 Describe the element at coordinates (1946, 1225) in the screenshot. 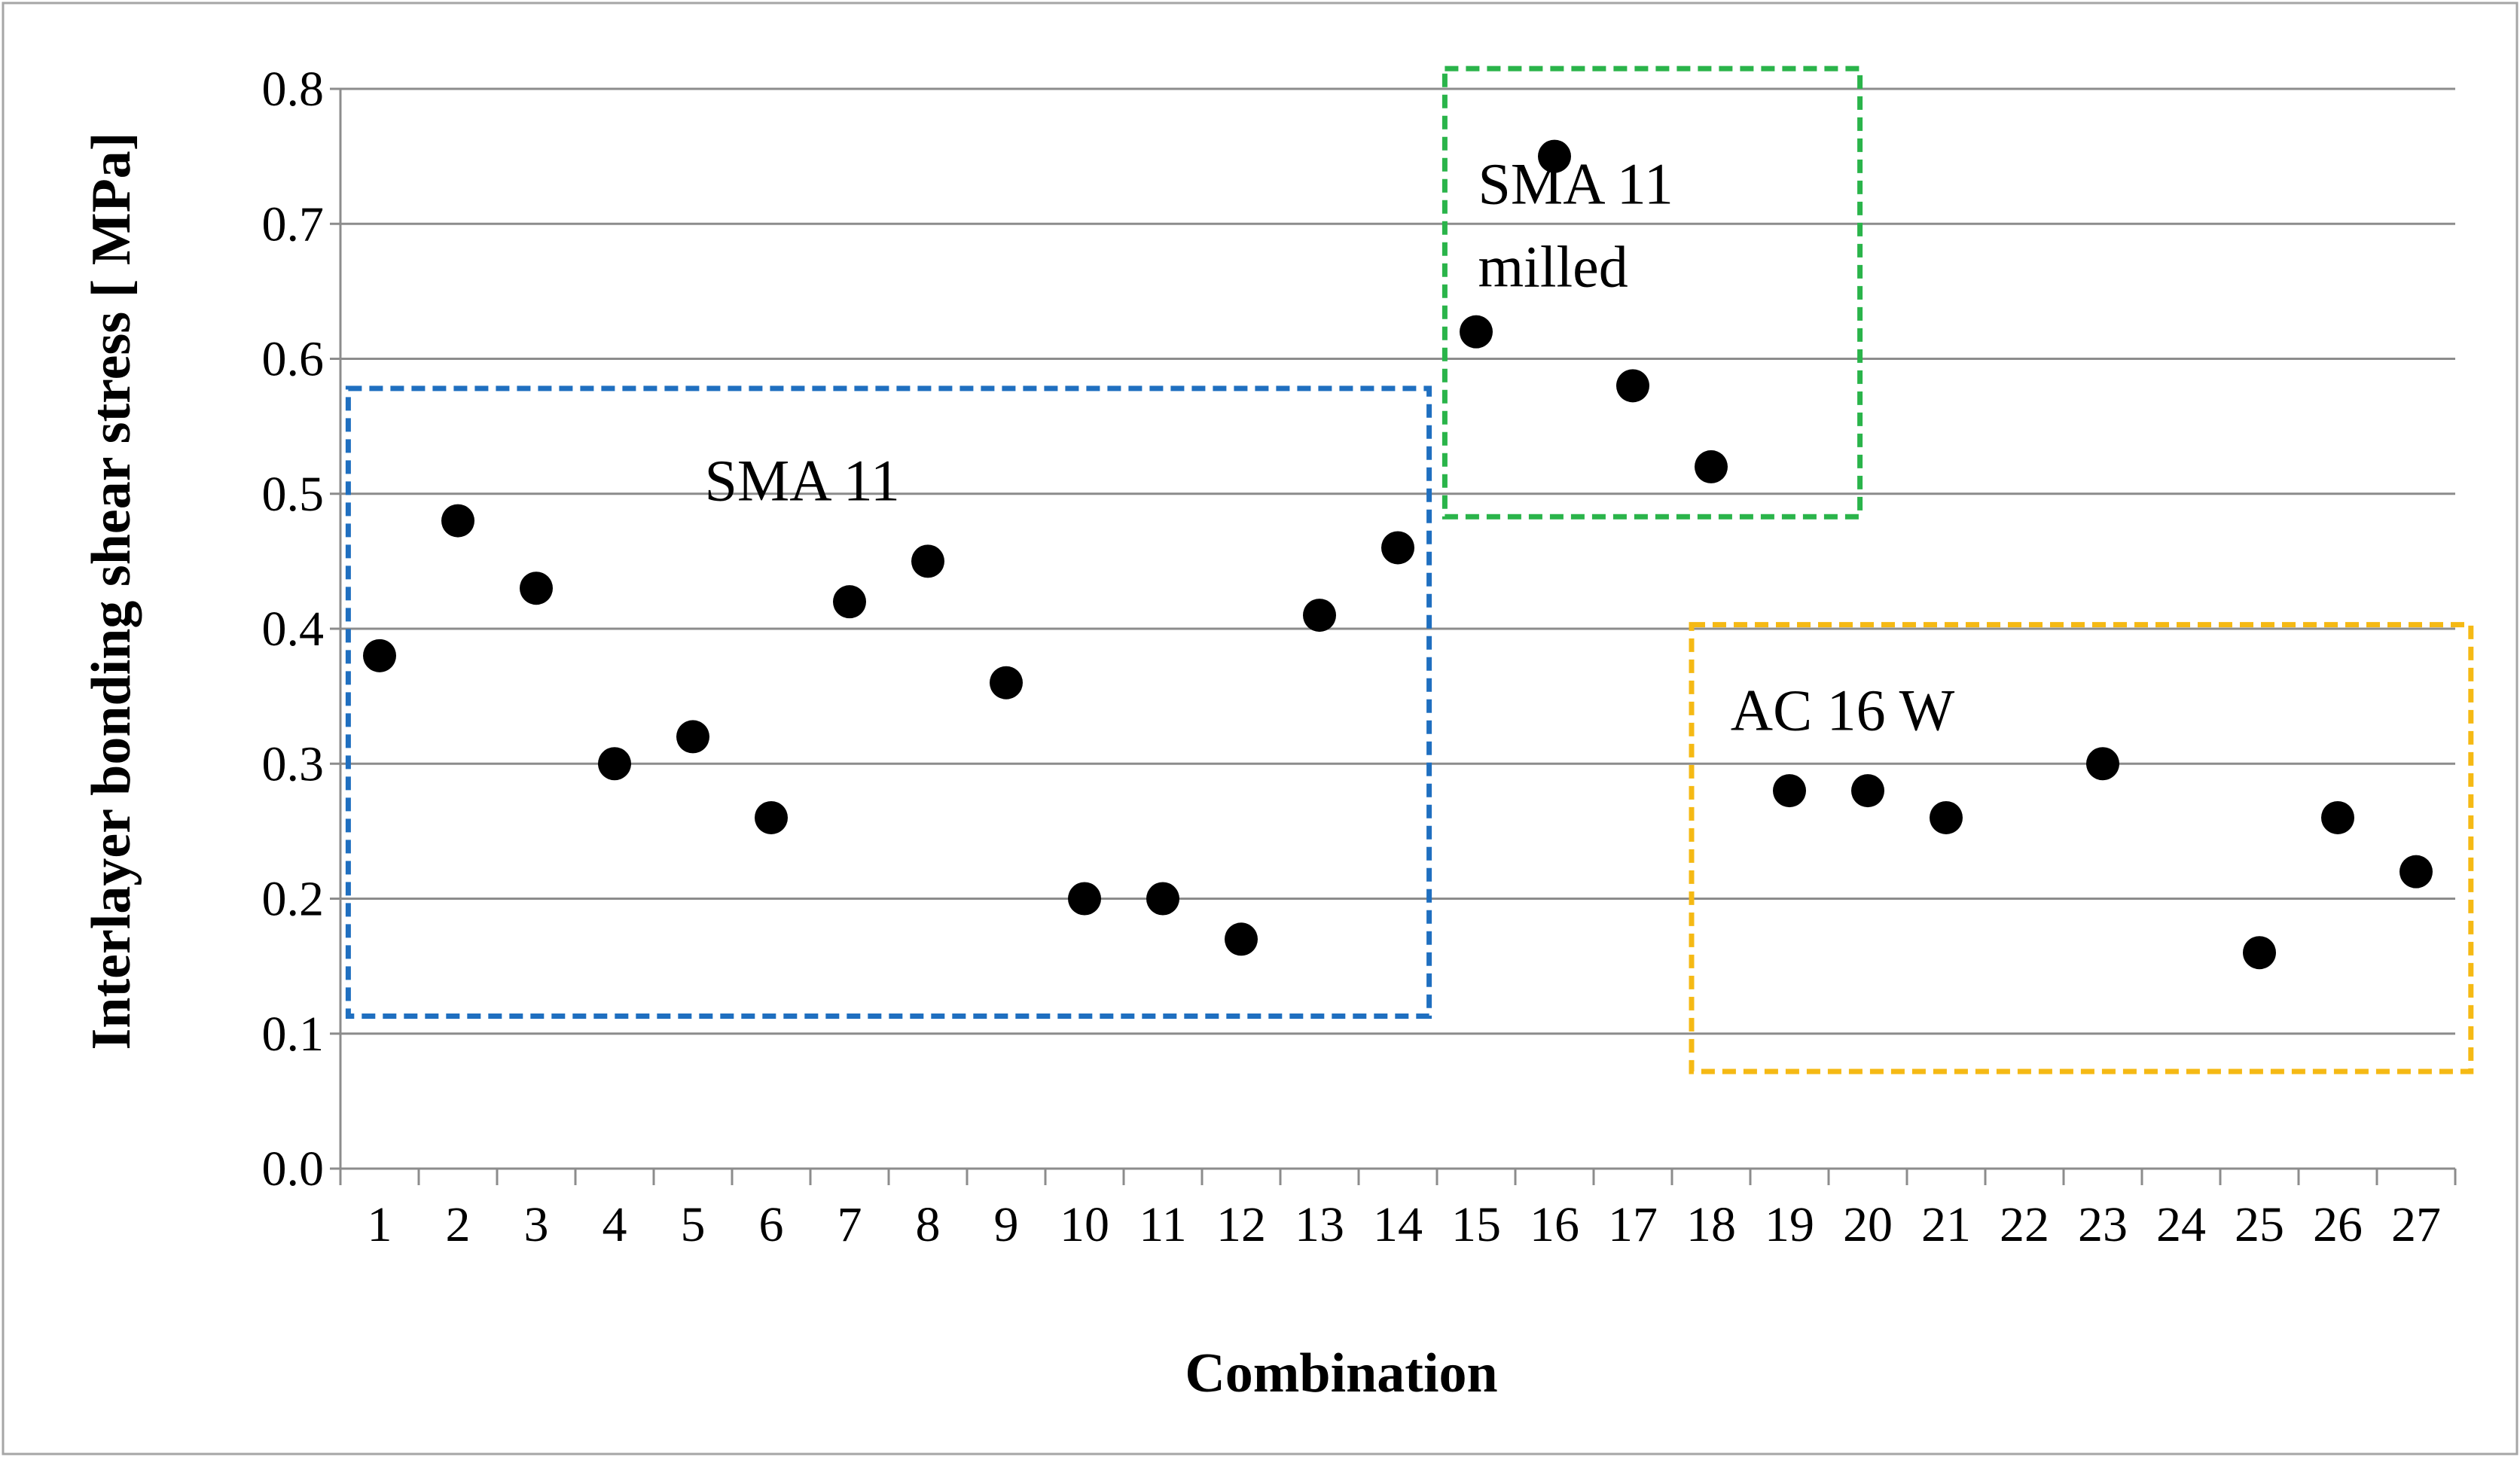

I see `x-tick-label-21: 21` at that location.